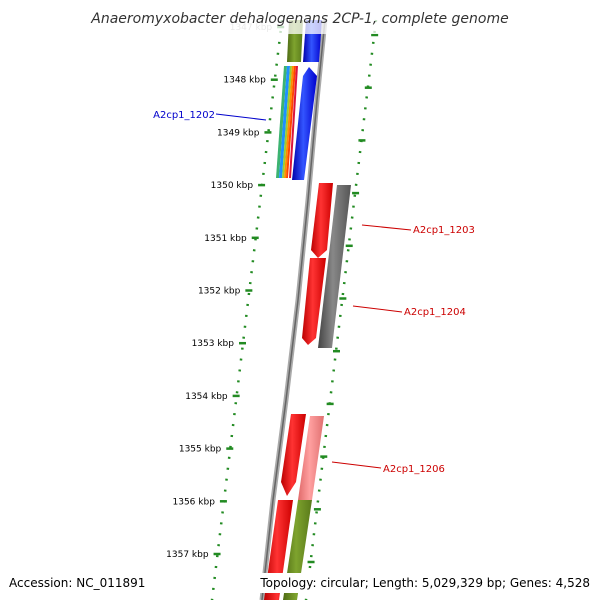  Describe the element at coordinates (414, 469) in the screenshot. I see `gene-label-1206: A2cp1_1206` at that location.